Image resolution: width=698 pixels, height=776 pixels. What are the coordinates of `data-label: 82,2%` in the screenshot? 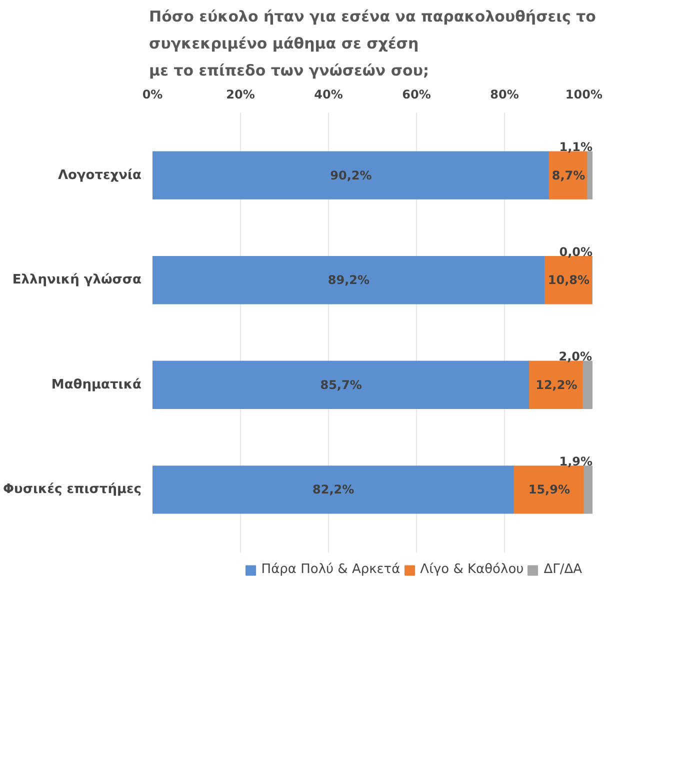 It's located at (333, 489).